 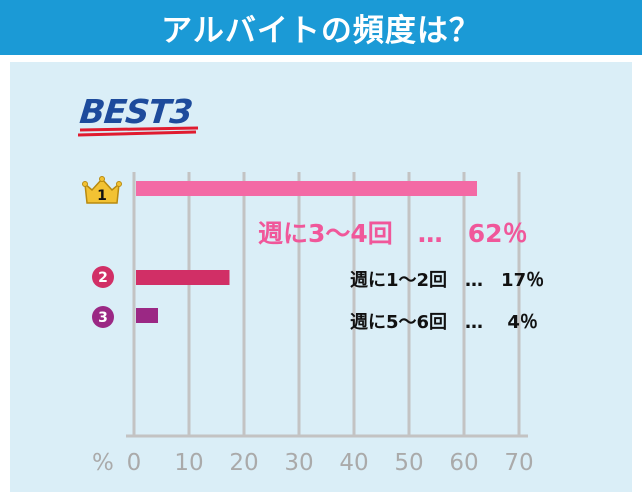 What do you see at coordinates (244, 463) in the screenshot?
I see `x-tick-label: 20` at bounding box center [244, 463].